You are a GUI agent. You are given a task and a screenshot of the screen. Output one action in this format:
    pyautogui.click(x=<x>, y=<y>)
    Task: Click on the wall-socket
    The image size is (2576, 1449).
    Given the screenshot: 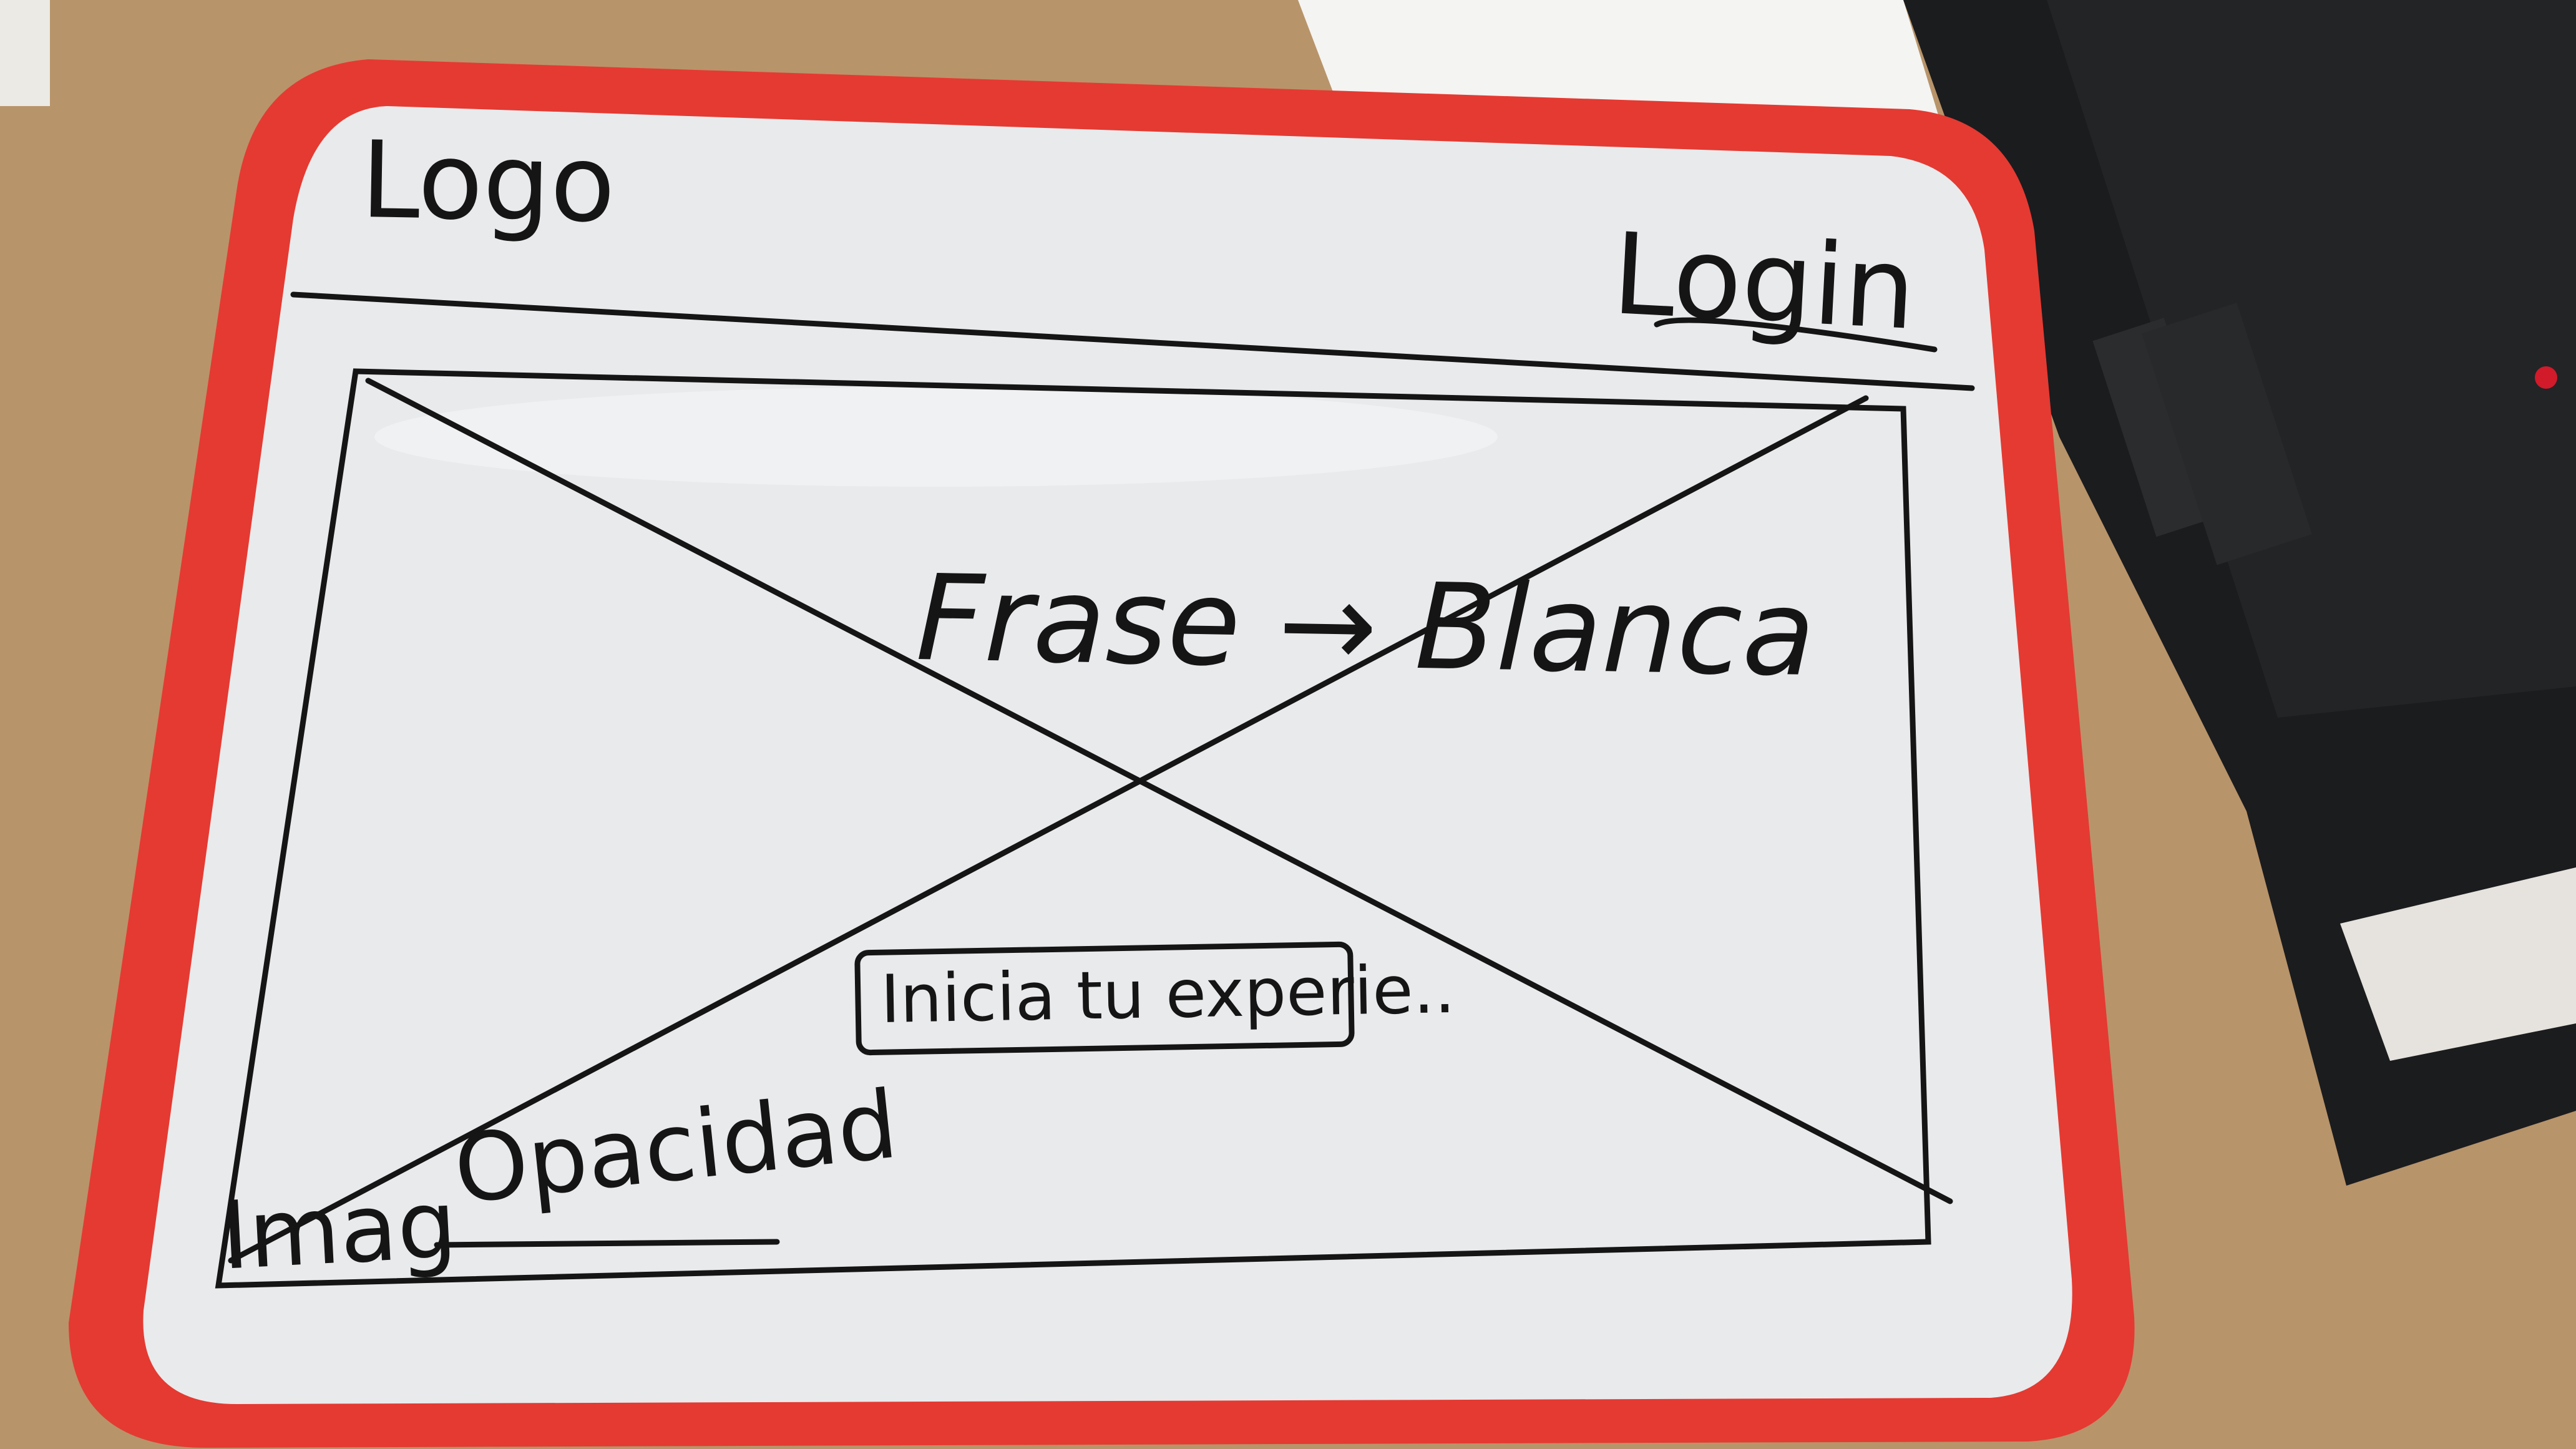 What is the action you would take?
    pyautogui.click(x=25, y=53)
    